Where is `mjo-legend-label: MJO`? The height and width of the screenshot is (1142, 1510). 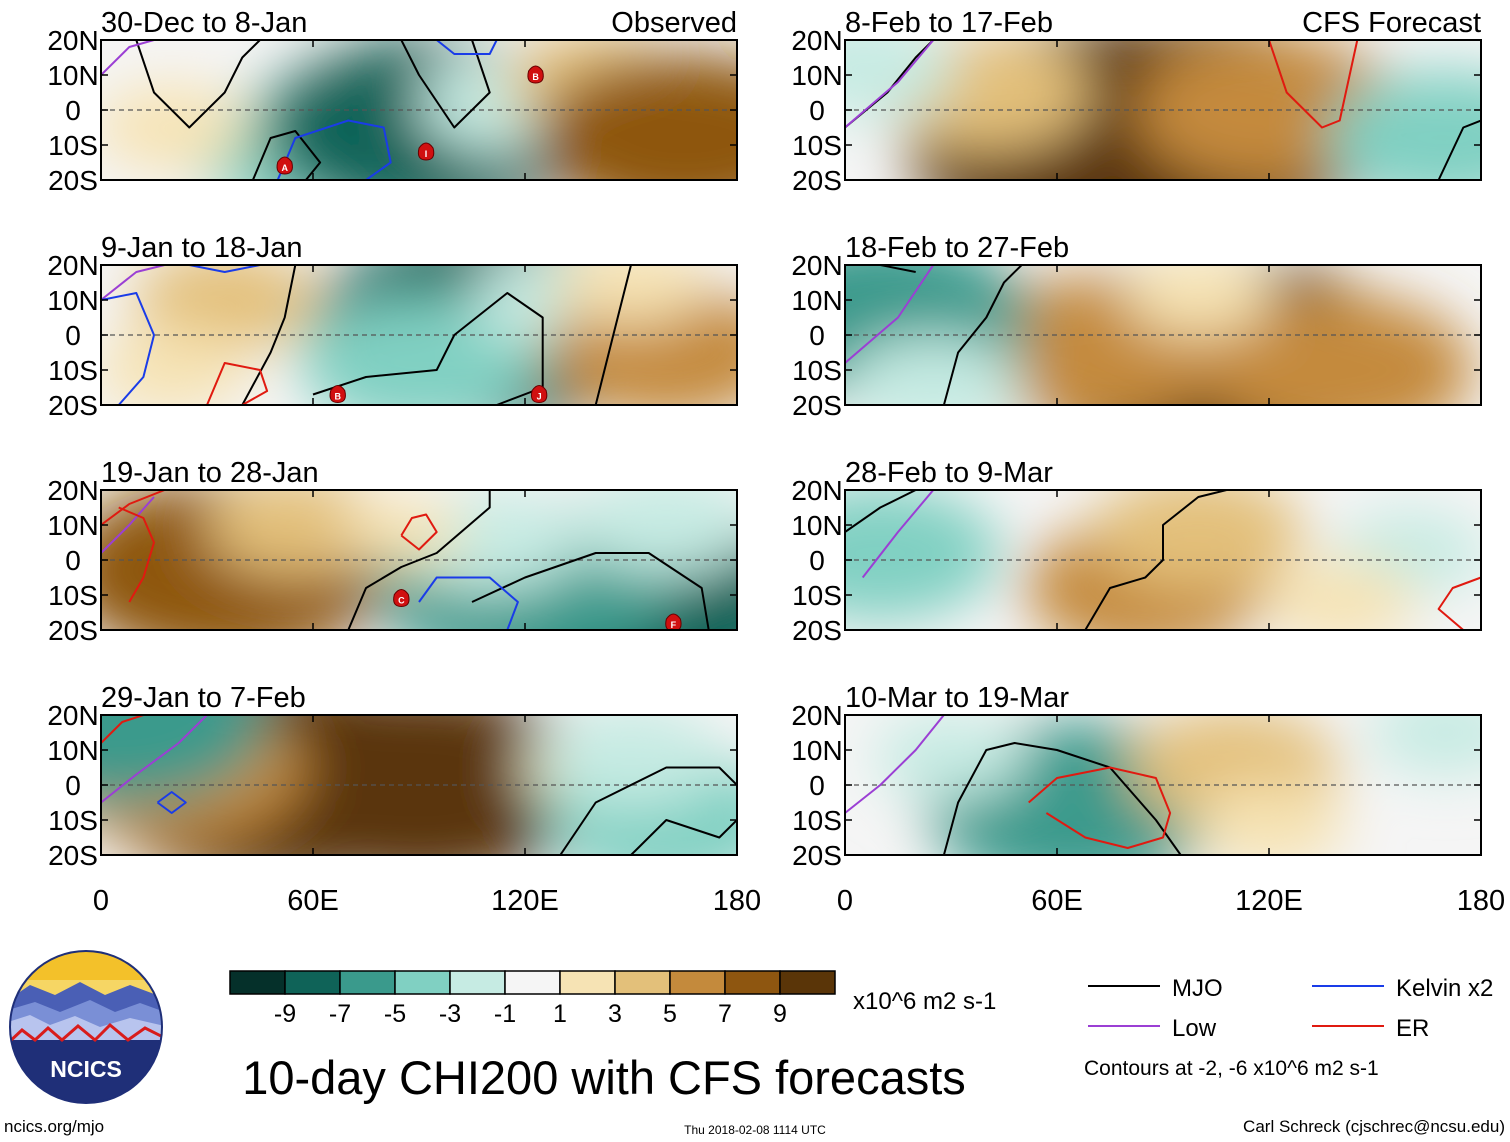
mjo-legend-label: MJO is located at coordinates (1197, 988).